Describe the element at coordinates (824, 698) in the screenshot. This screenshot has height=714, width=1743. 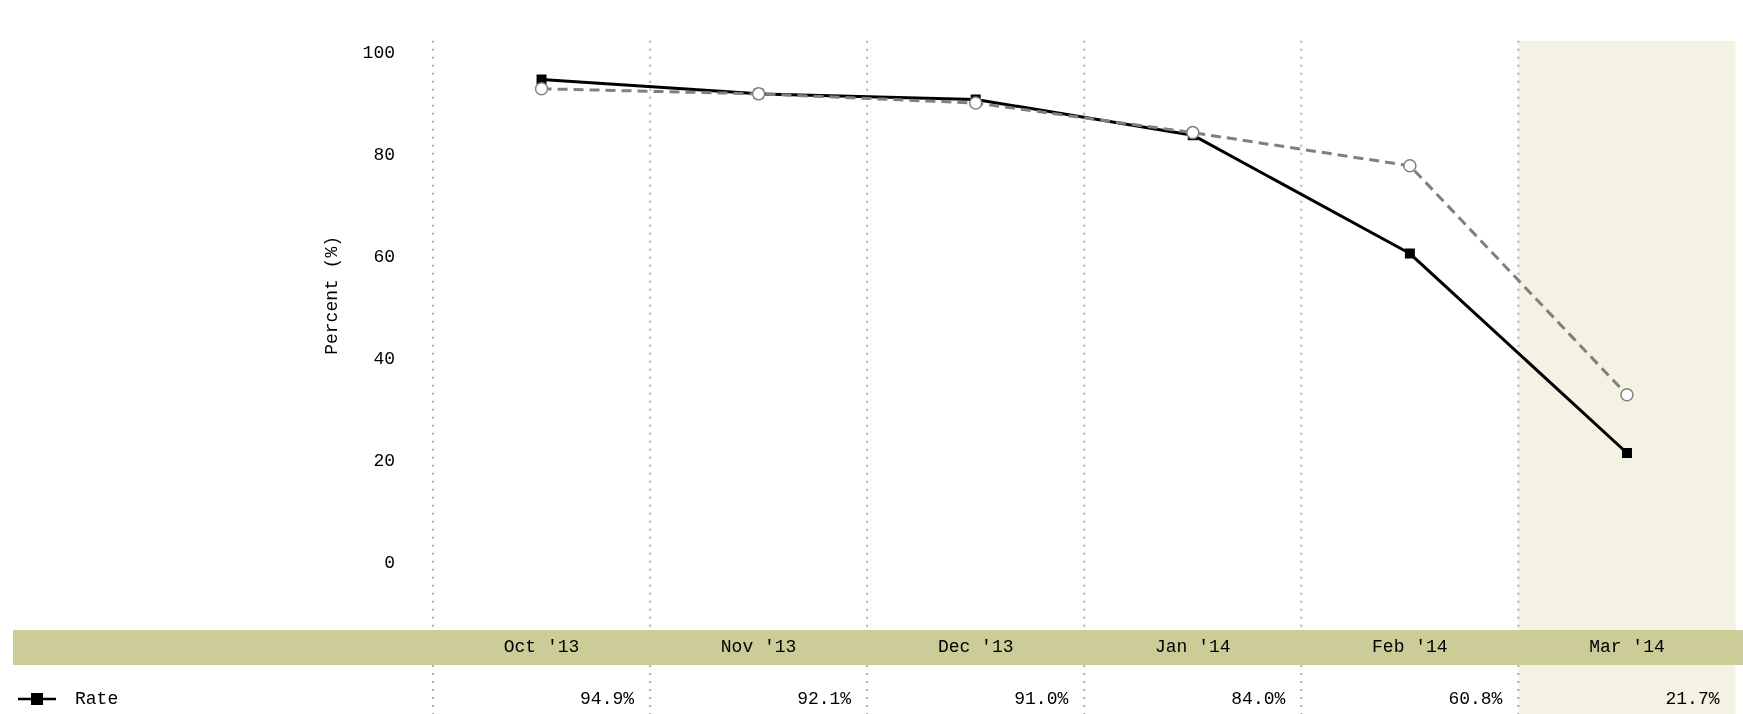
I see `data-label: 92.1%` at that location.